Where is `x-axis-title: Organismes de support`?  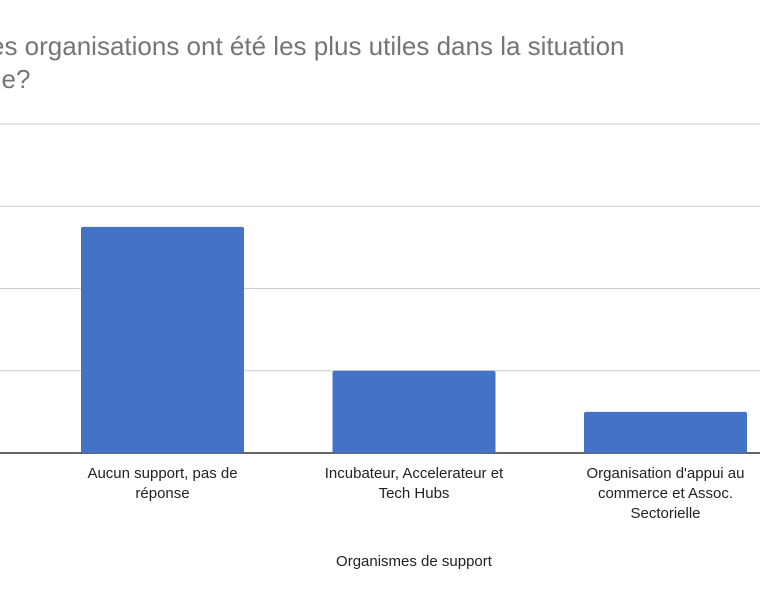
x-axis-title: Organismes de support is located at coordinates (414, 561).